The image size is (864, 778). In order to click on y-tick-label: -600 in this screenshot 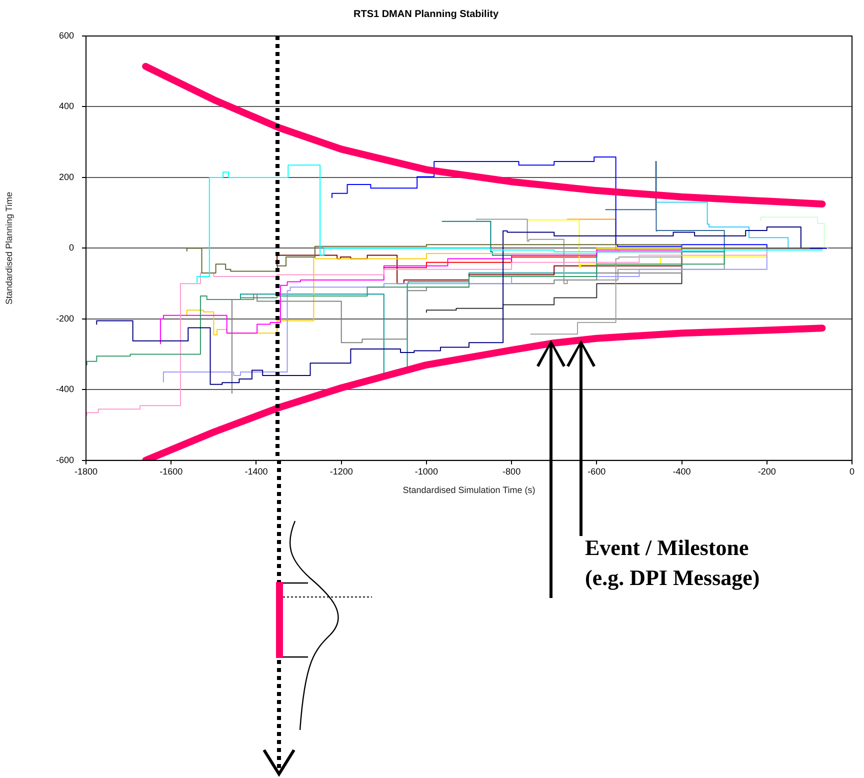, I will do `click(65, 459)`.